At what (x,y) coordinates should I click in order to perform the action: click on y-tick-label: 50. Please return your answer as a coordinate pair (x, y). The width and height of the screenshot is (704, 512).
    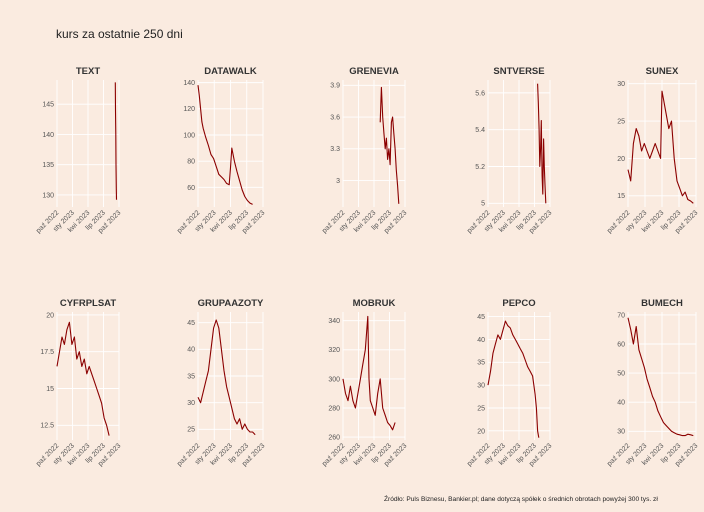
    Looking at the image, I should click on (621, 373).